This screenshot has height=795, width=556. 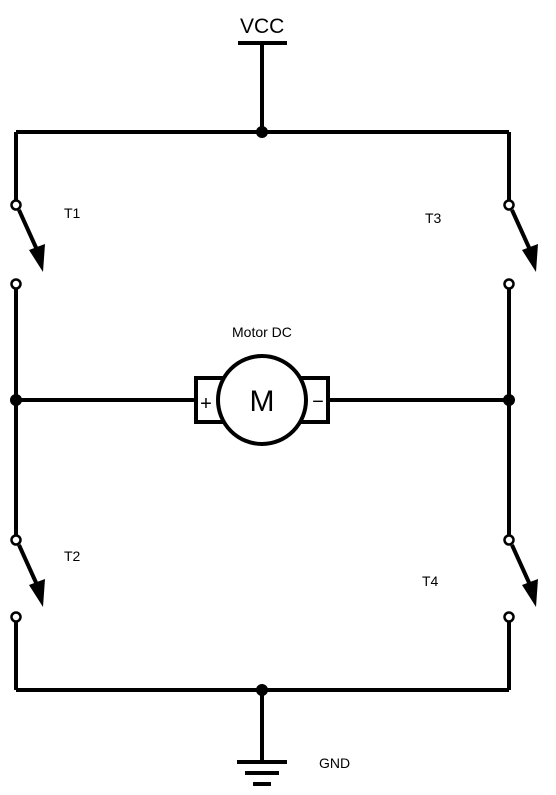 I want to click on motor-title: Motor DC, so click(x=262, y=332).